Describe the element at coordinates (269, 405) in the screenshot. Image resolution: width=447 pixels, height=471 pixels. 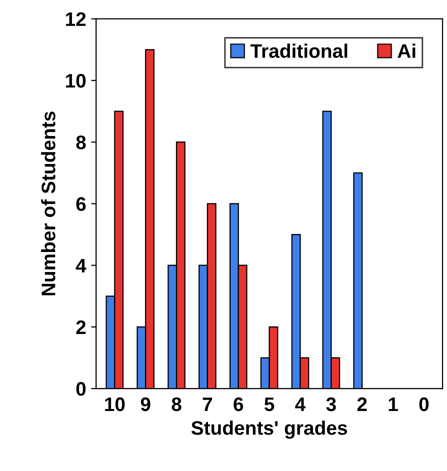
I see `x-tick-label: 5` at that location.